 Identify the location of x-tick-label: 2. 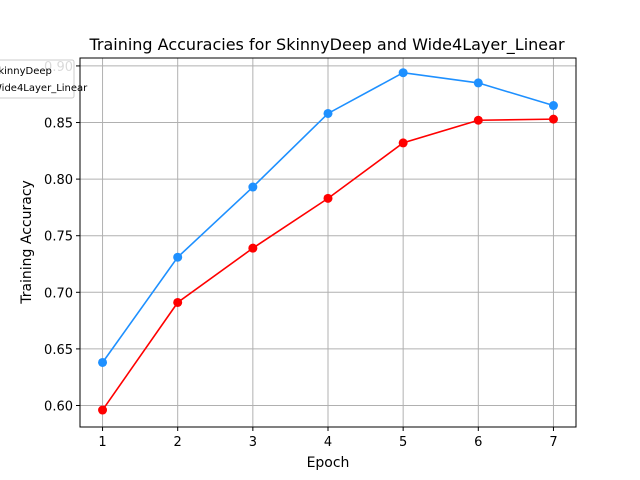
(178, 442).